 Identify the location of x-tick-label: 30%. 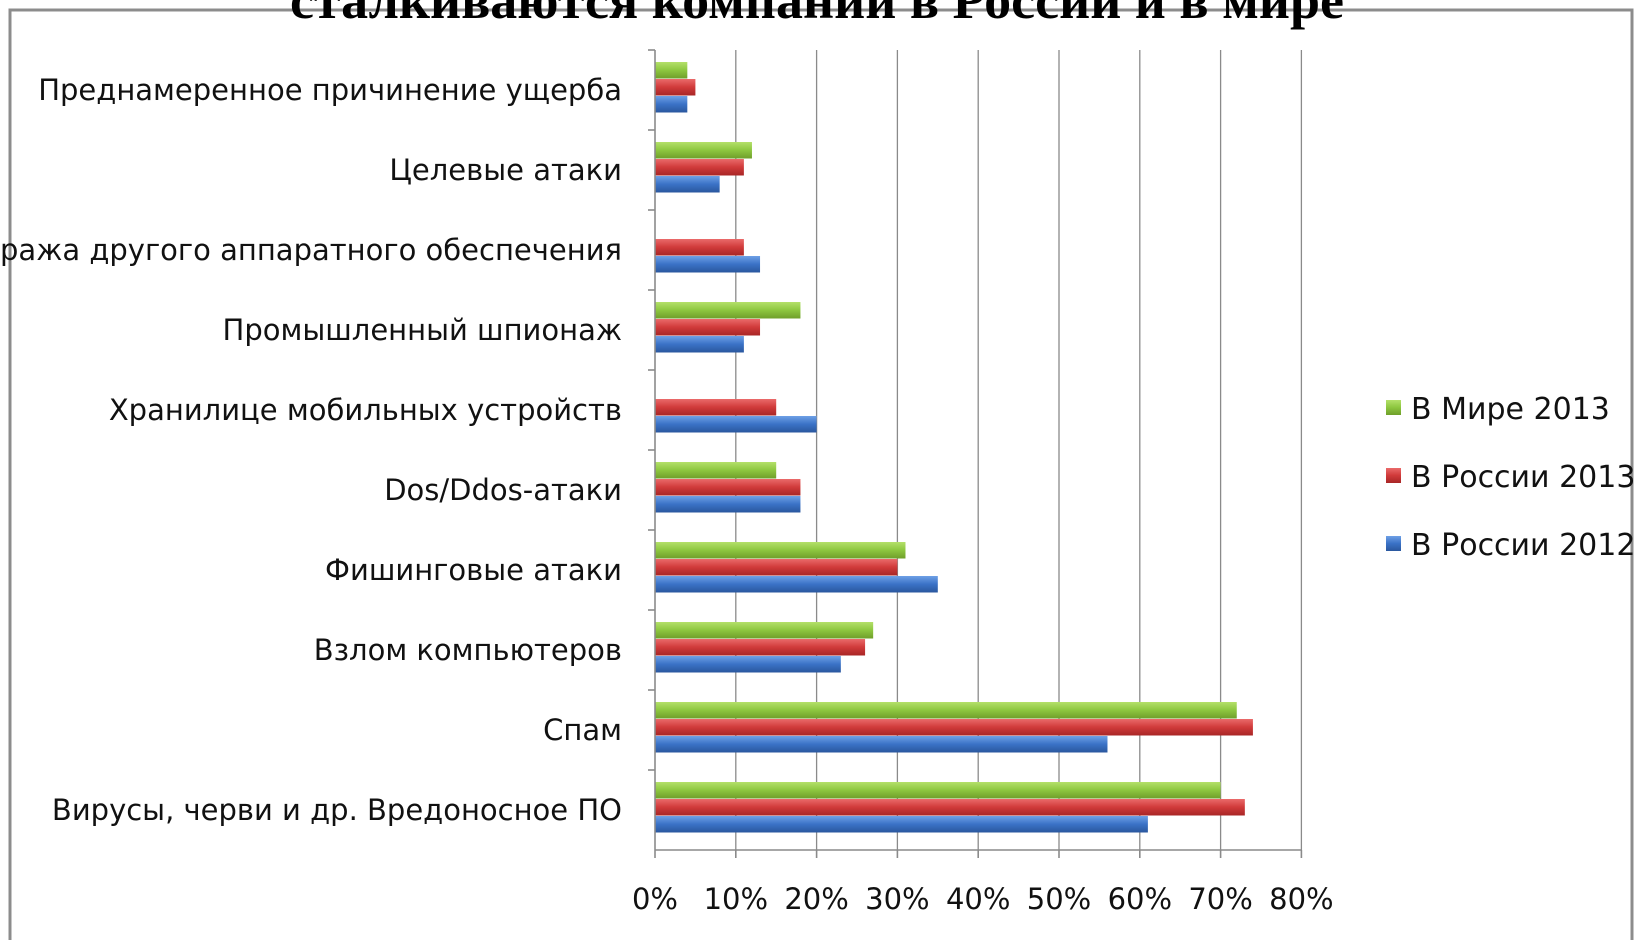
(897, 899).